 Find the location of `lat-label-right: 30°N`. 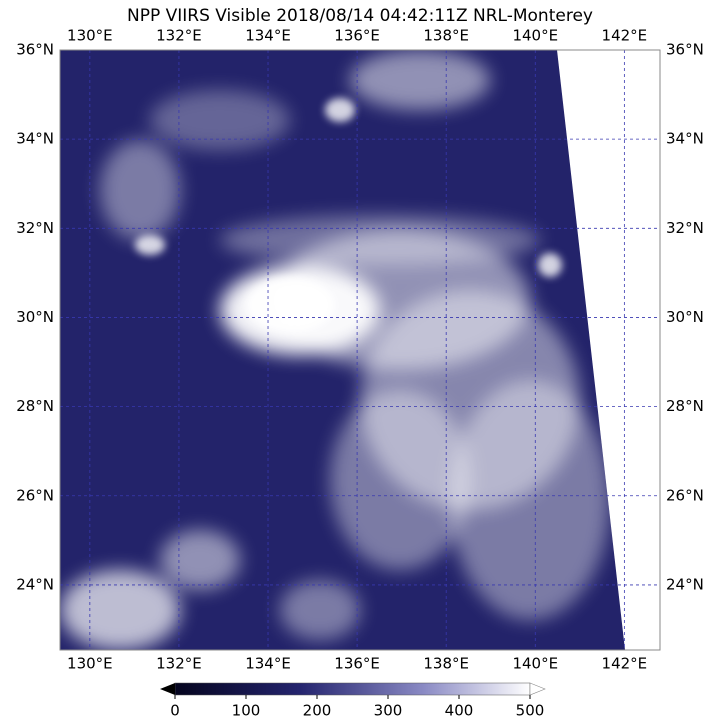

lat-label-right: 30°N is located at coordinates (685, 317).